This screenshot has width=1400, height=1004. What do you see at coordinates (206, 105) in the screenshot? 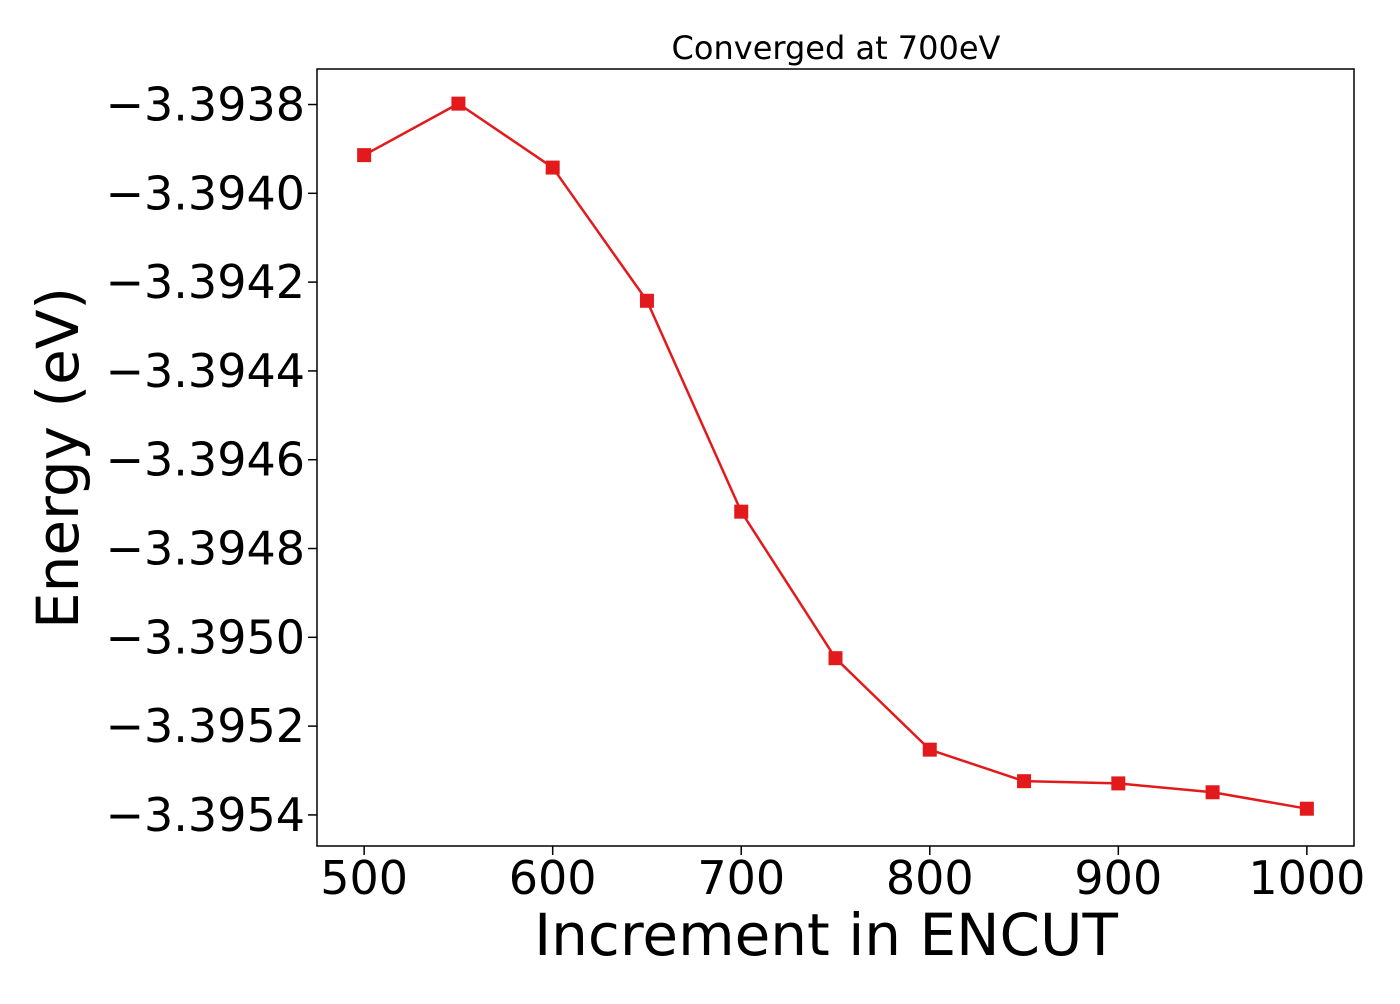
I see `y-tick-label: −3.3938` at bounding box center [206, 105].